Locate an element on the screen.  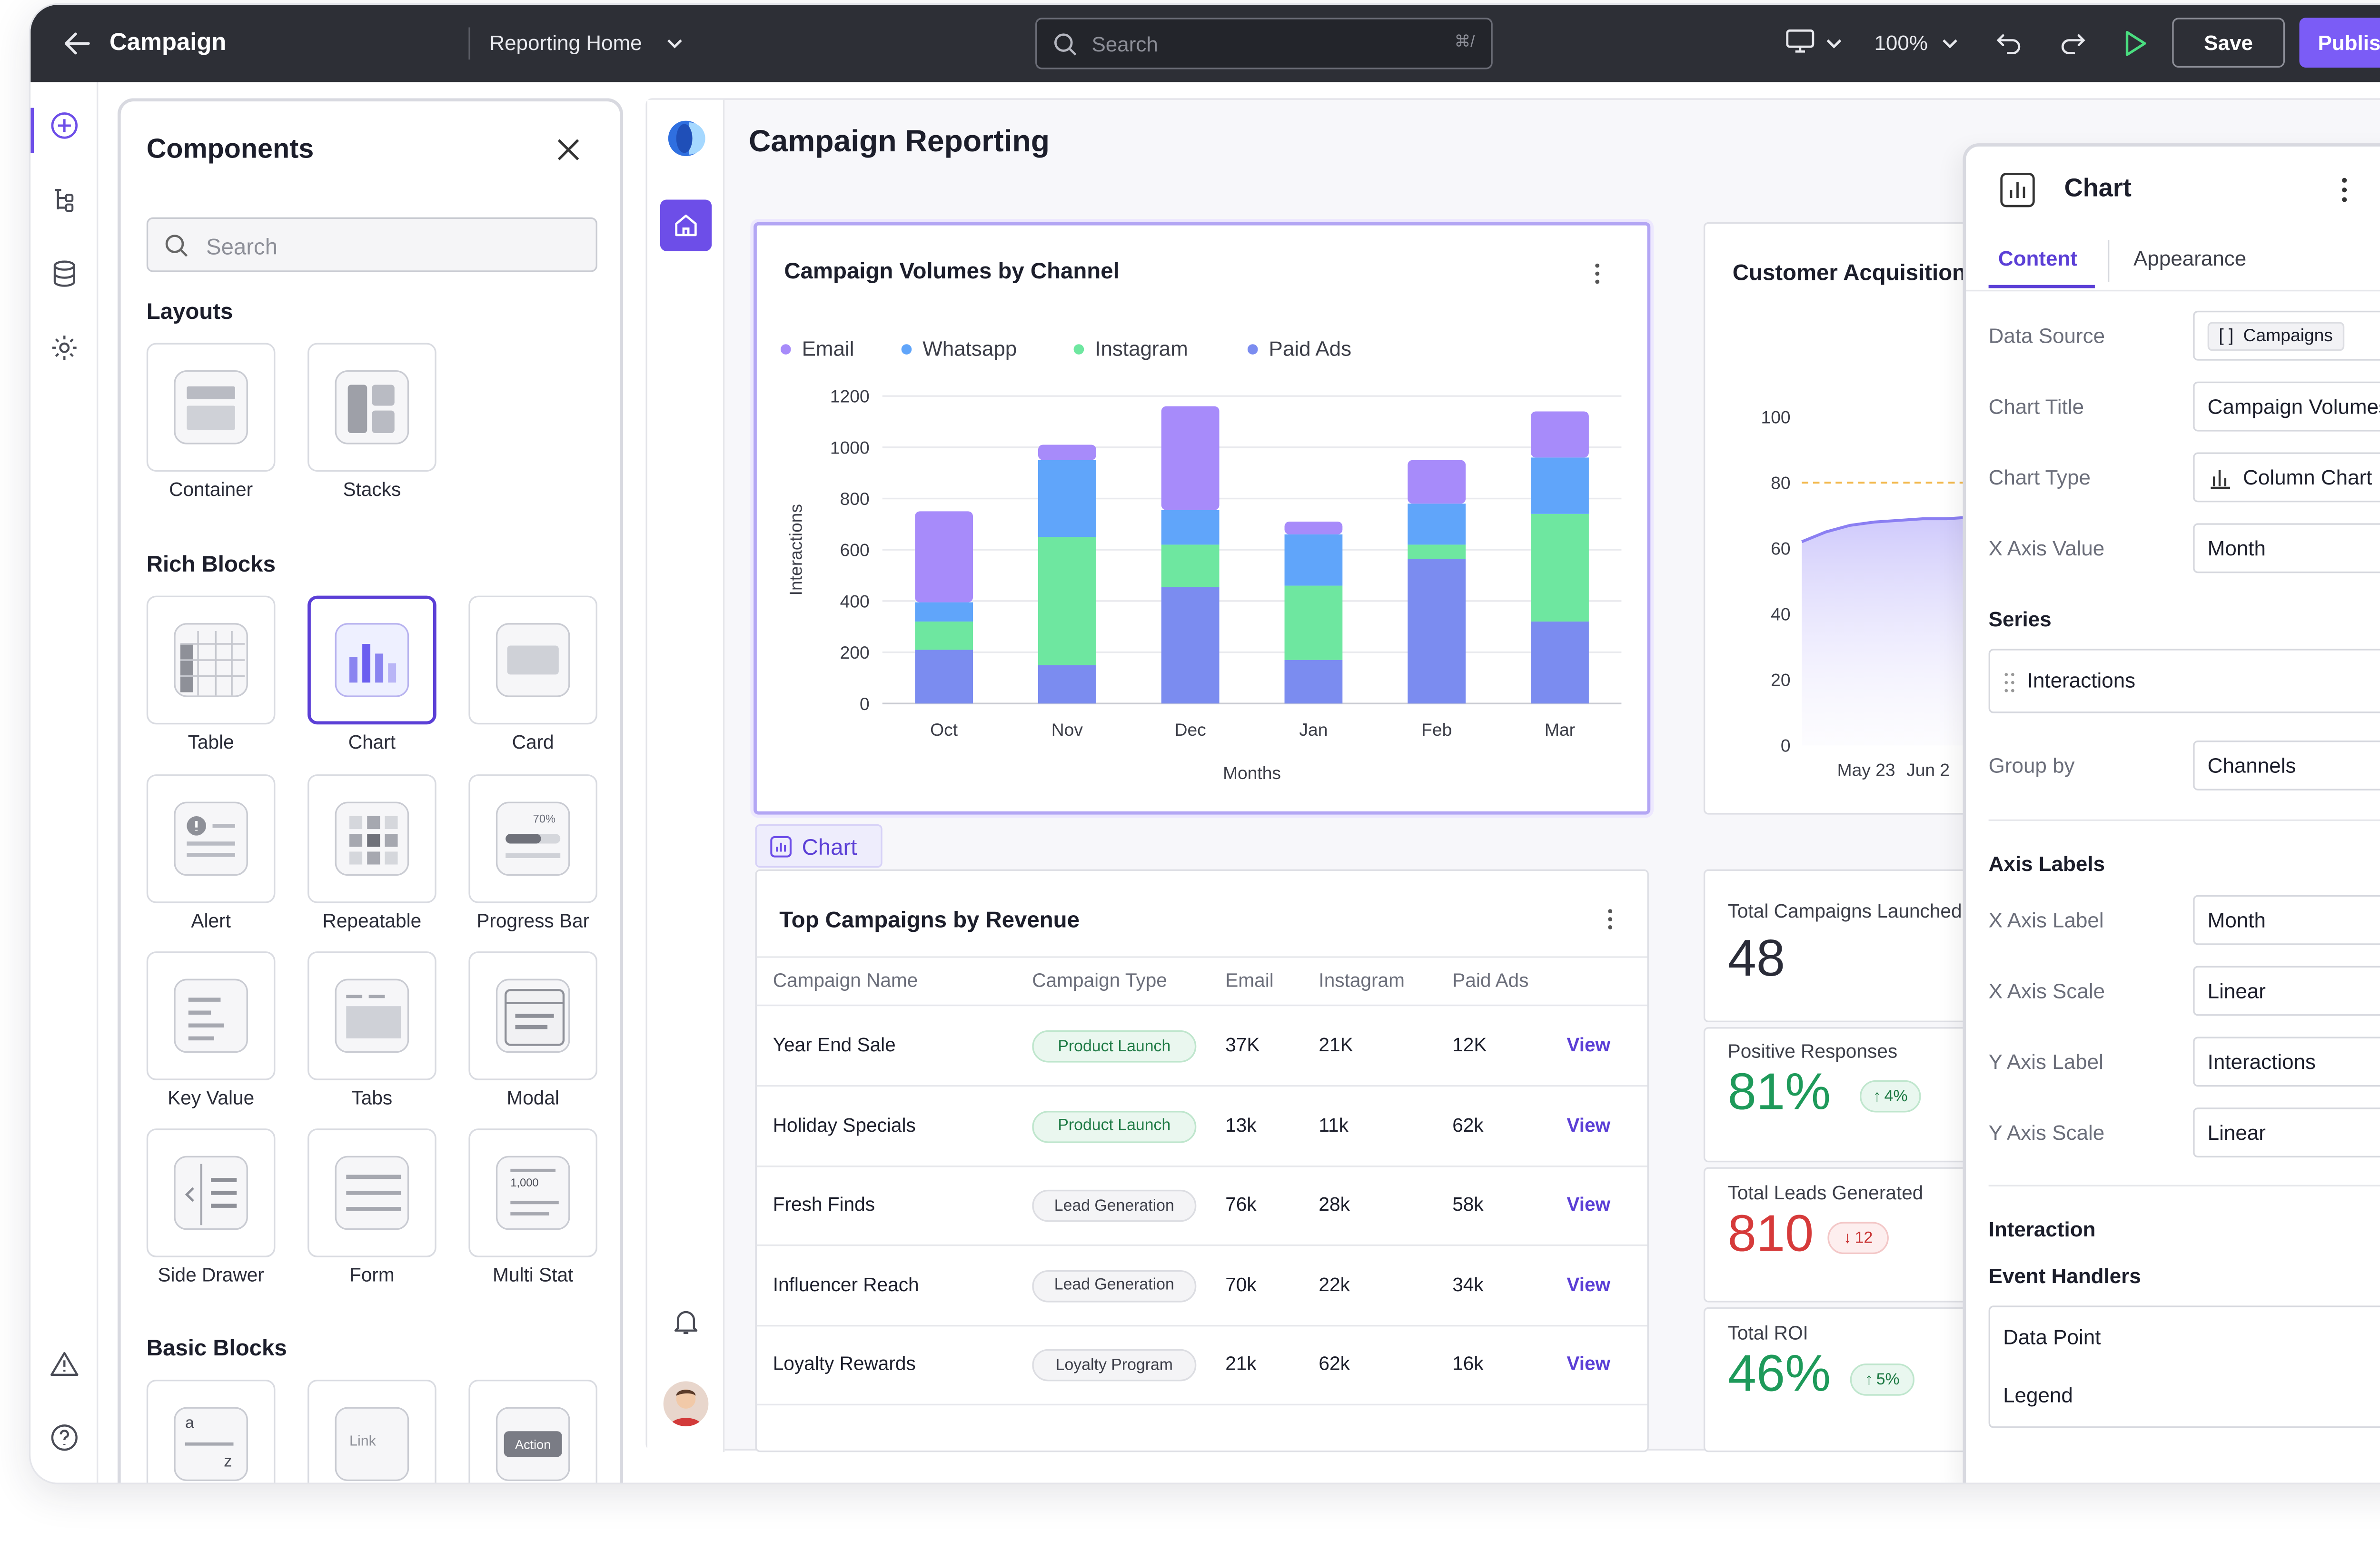
campaign-type-badge: Lead Generation is located at coordinates (1114, 1286).